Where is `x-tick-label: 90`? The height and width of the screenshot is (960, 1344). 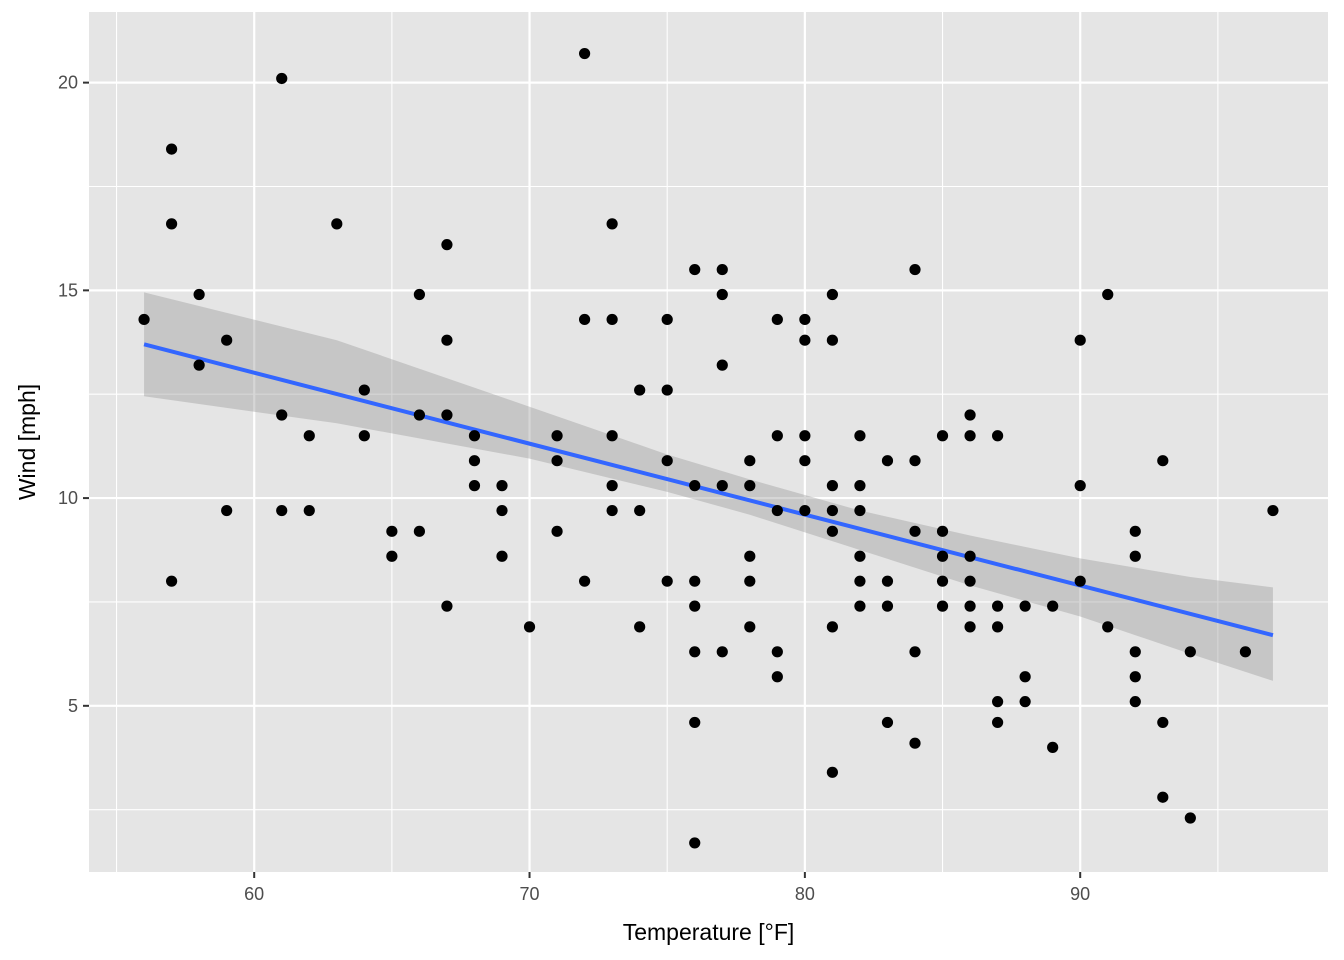
x-tick-label: 90 is located at coordinates (1080, 894).